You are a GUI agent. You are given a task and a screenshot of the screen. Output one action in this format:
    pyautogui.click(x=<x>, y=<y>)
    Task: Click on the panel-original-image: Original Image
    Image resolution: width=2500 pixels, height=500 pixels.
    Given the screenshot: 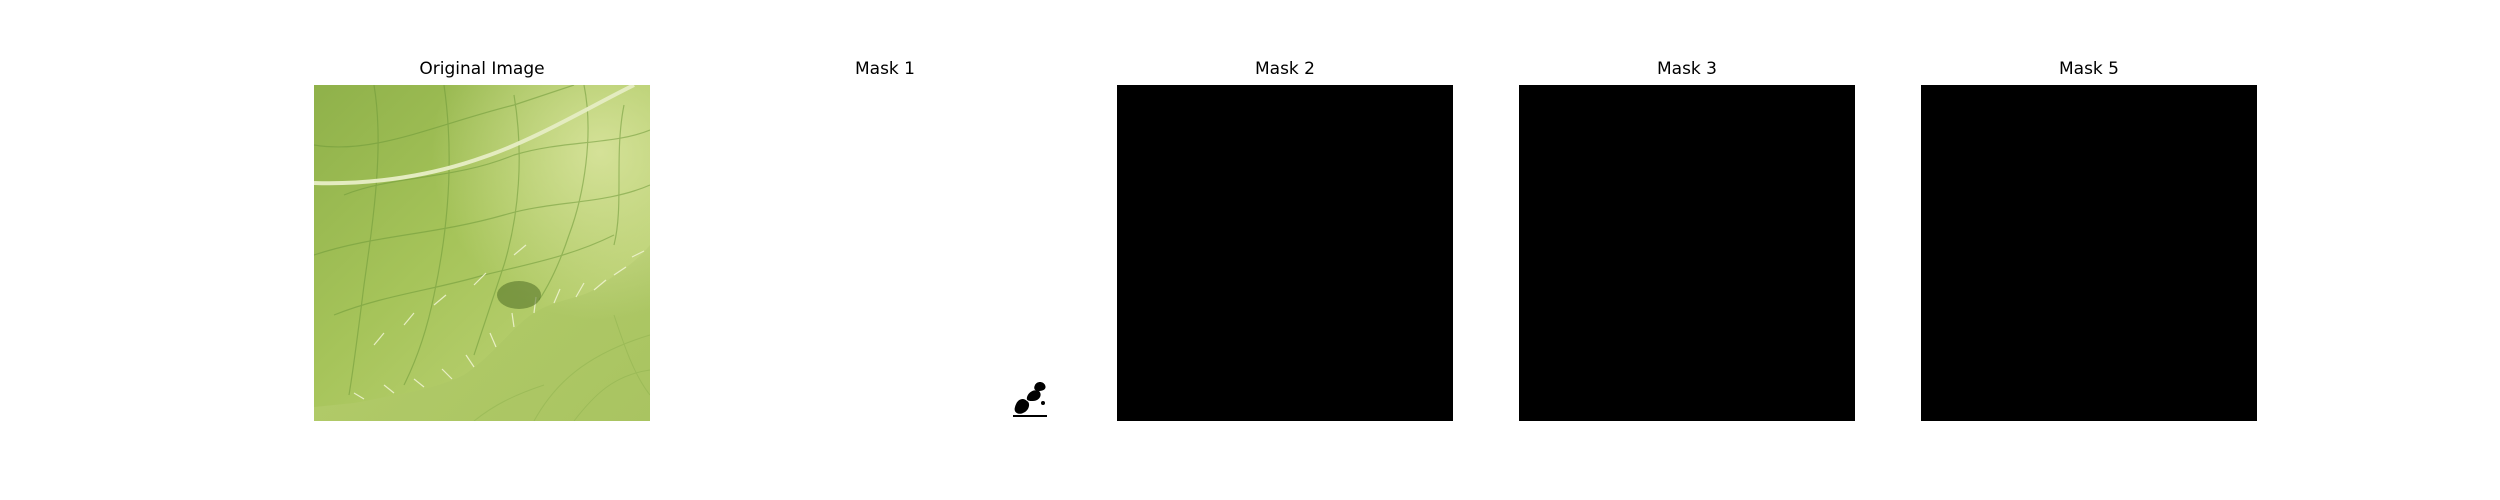 What is the action you would take?
    pyautogui.click(x=482, y=250)
    